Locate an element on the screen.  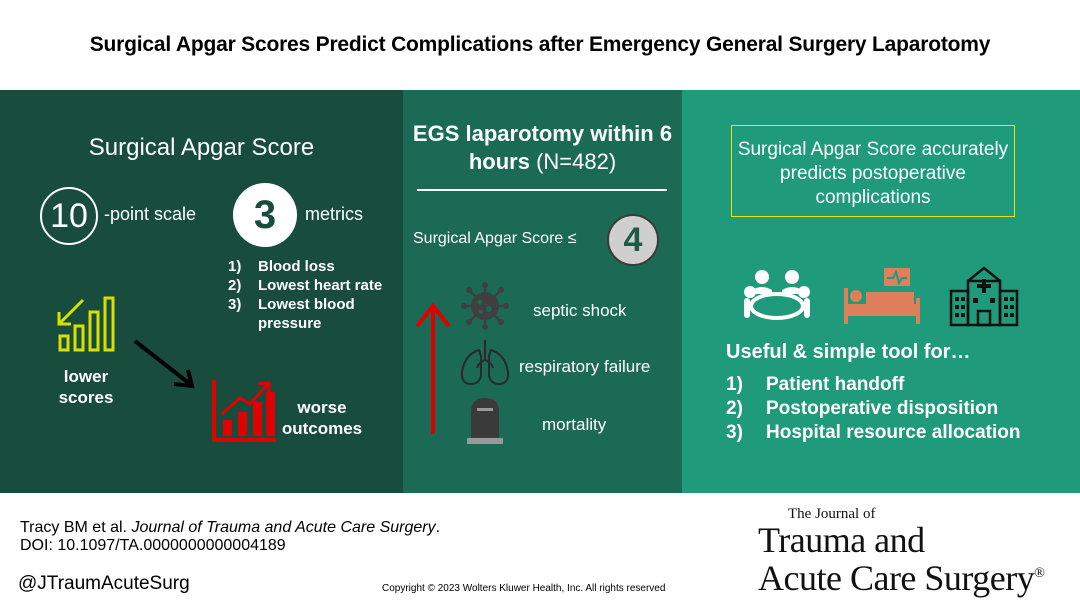
cohort-heading-bold: EGS laparotomy within 6 hours is located at coordinates (542, 147).